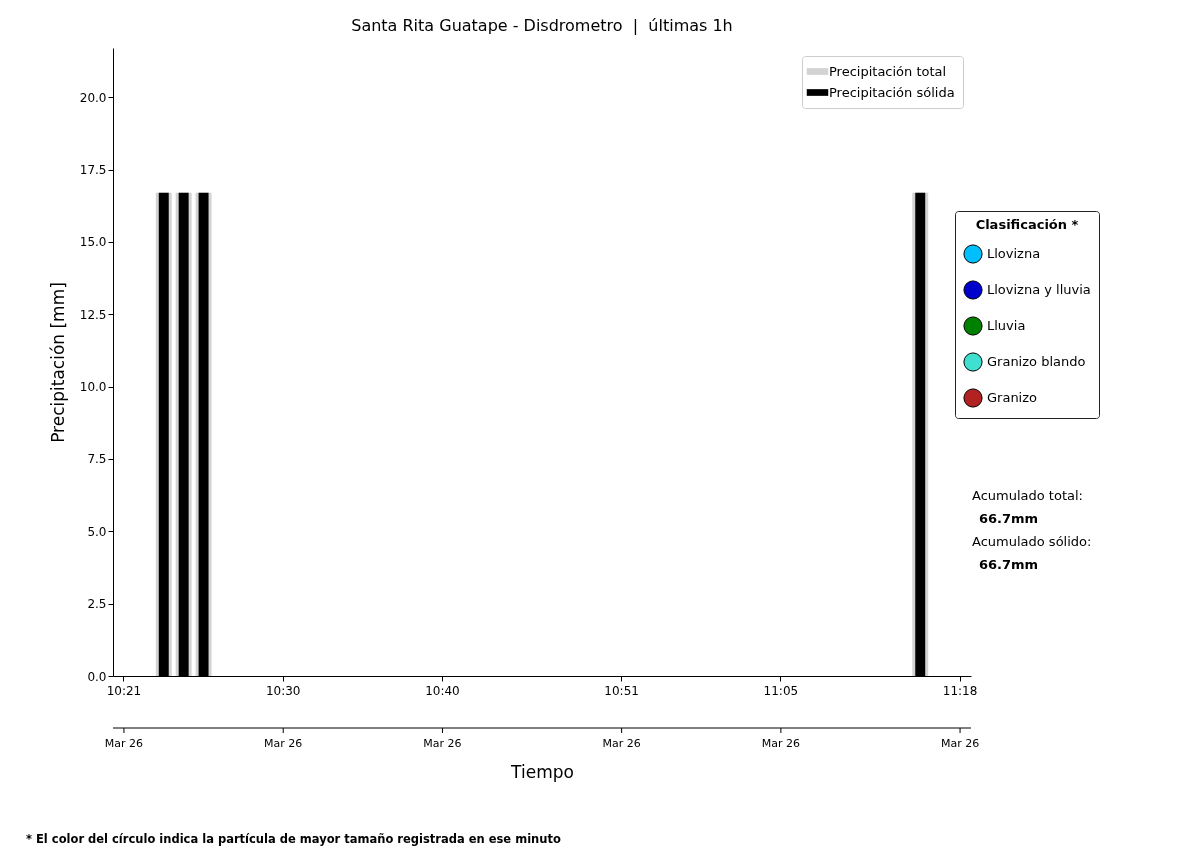 Image resolution: width=1185 pixels, height=868 pixels. What do you see at coordinates (542, 25) in the screenshot?
I see `chart-title: Santa Rita Guatape - Disdrometro | últimas 1h` at bounding box center [542, 25].